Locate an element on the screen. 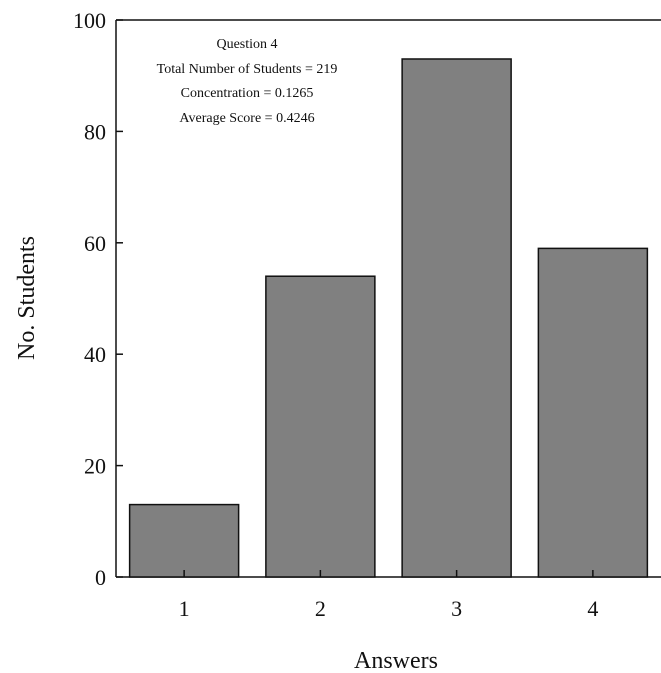  y-tick-label-80: 80 is located at coordinates (95, 131).